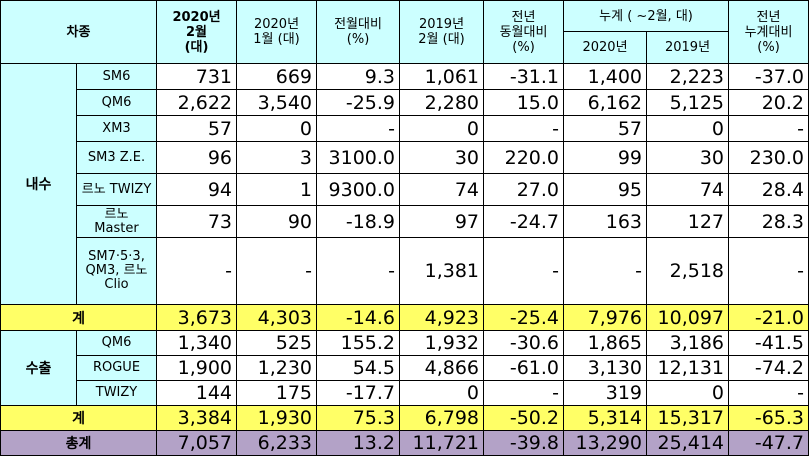  Describe the element at coordinates (442, 271) in the screenshot. I see `value-cell: 1,381` at that location.